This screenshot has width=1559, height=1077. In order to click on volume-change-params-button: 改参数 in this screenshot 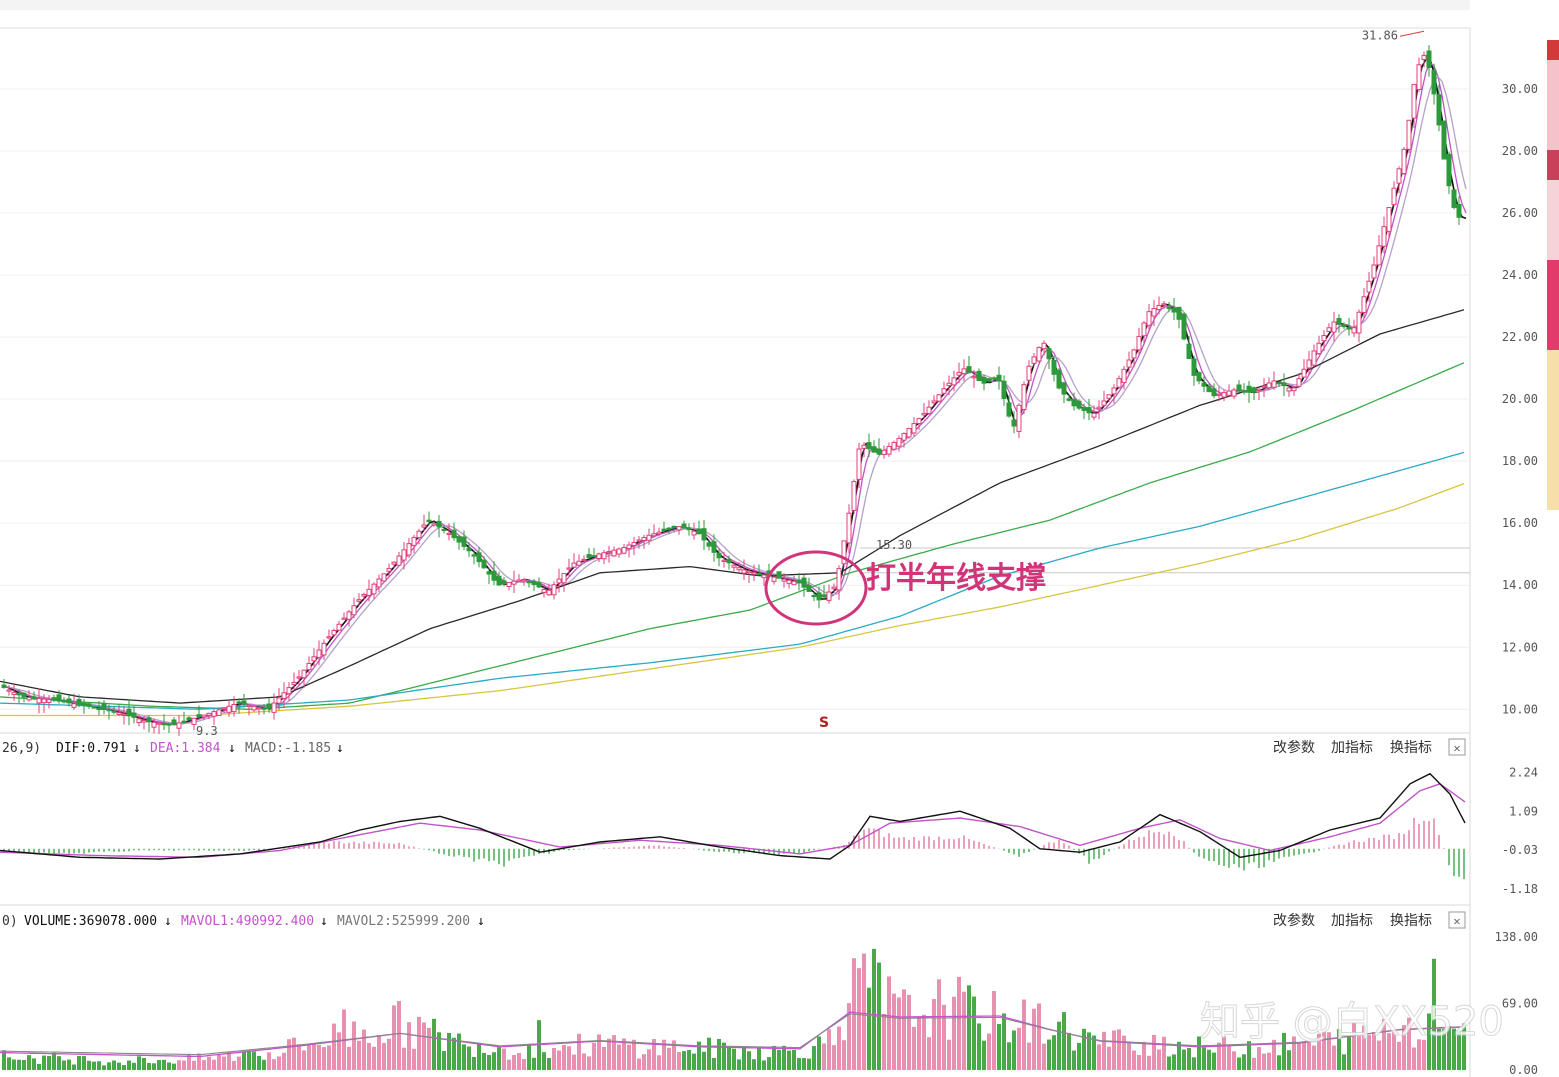, I will do `click(1294, 920)`.